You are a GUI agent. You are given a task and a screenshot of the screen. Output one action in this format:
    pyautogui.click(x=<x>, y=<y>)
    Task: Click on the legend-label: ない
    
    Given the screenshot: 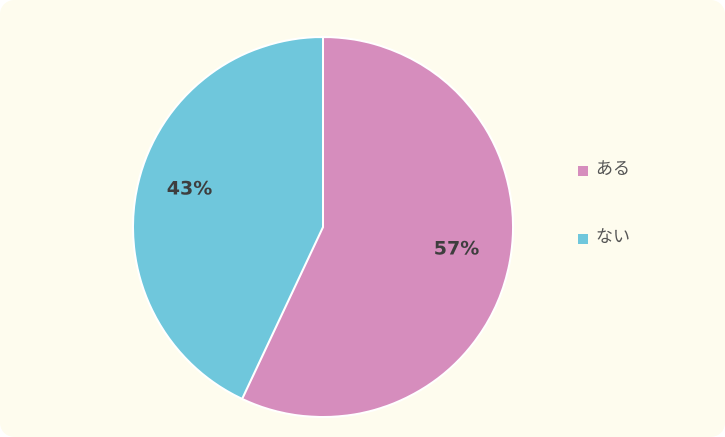 What is the action you would take?
    pyautogui.click(x=613, y=237)
    